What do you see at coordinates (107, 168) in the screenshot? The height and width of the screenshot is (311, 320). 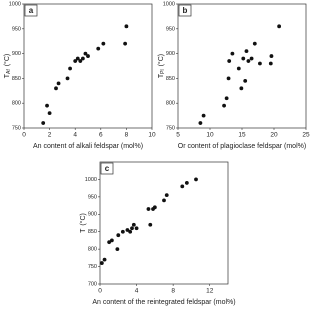 I see `panel-label: c` at bounding box center [107, 168].